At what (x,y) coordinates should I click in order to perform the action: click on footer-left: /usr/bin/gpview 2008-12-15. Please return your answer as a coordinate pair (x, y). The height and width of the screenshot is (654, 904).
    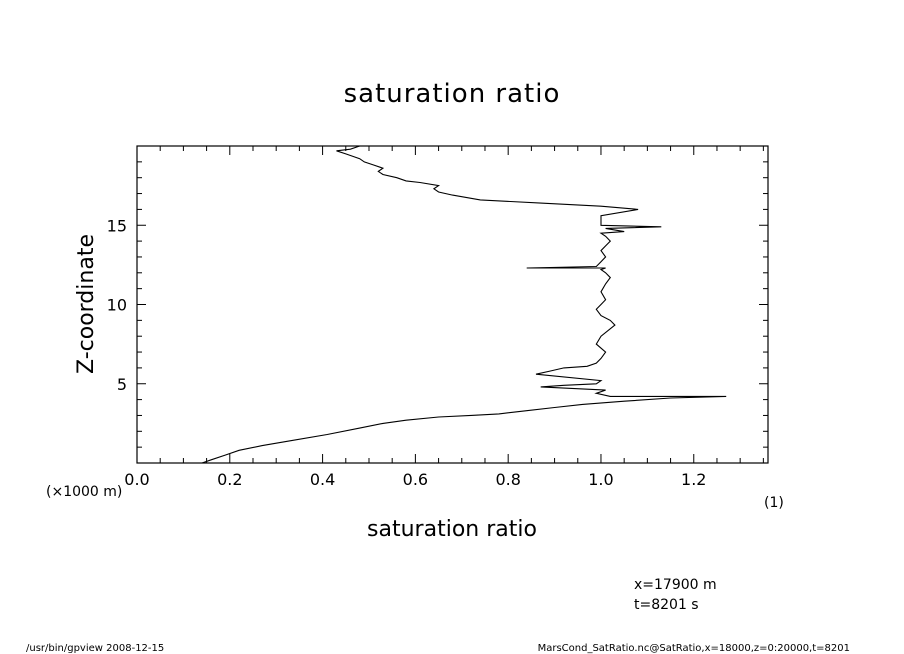
    Looking at the image, I should click on (95, 648).